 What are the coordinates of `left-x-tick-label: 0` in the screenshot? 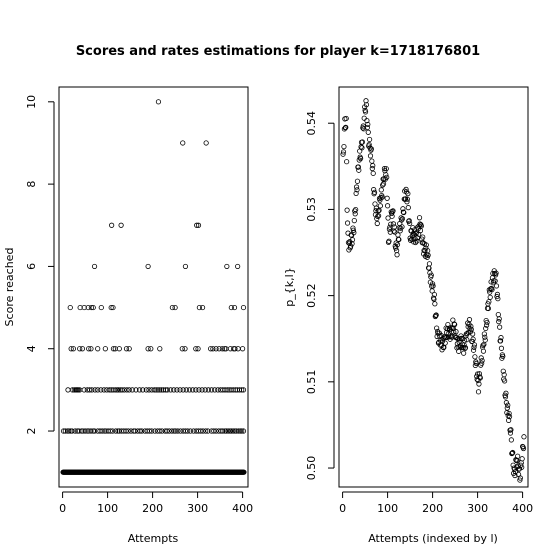 It's located at (62, 508).